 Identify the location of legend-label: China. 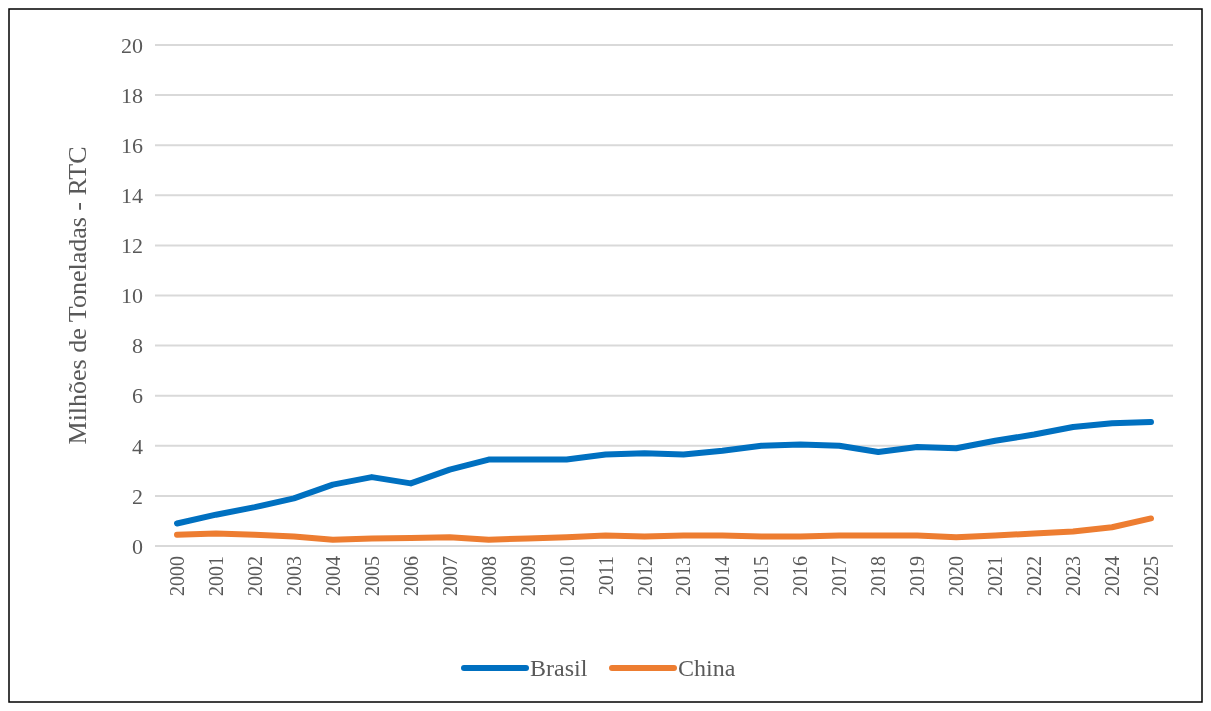
(707, 668).